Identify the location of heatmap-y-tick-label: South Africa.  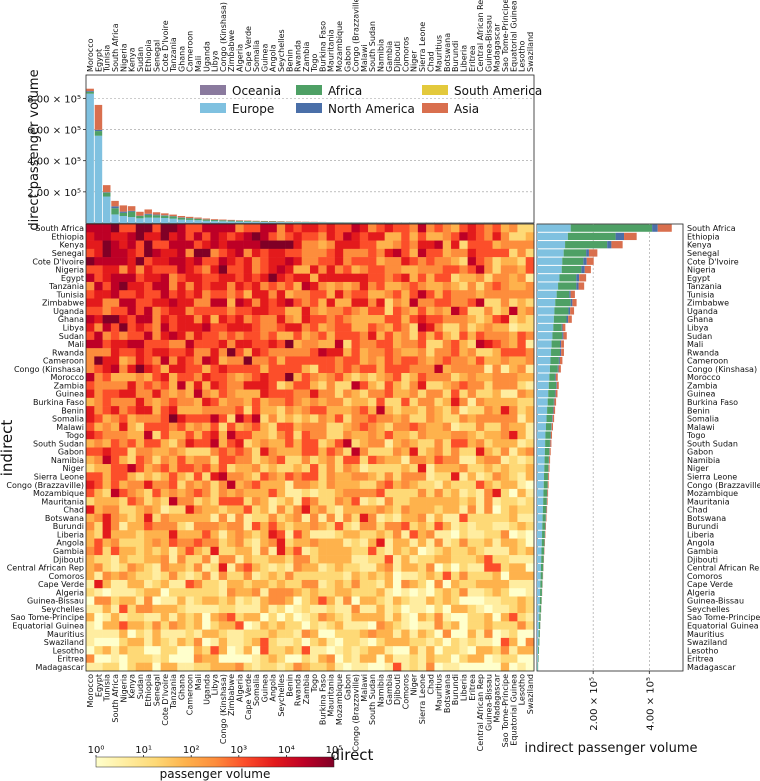
(59, 228).